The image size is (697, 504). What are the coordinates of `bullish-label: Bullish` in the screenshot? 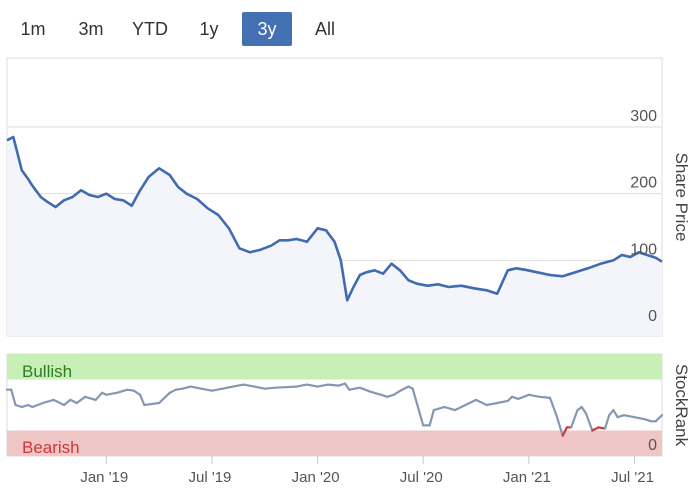 It's located at (47, 371).